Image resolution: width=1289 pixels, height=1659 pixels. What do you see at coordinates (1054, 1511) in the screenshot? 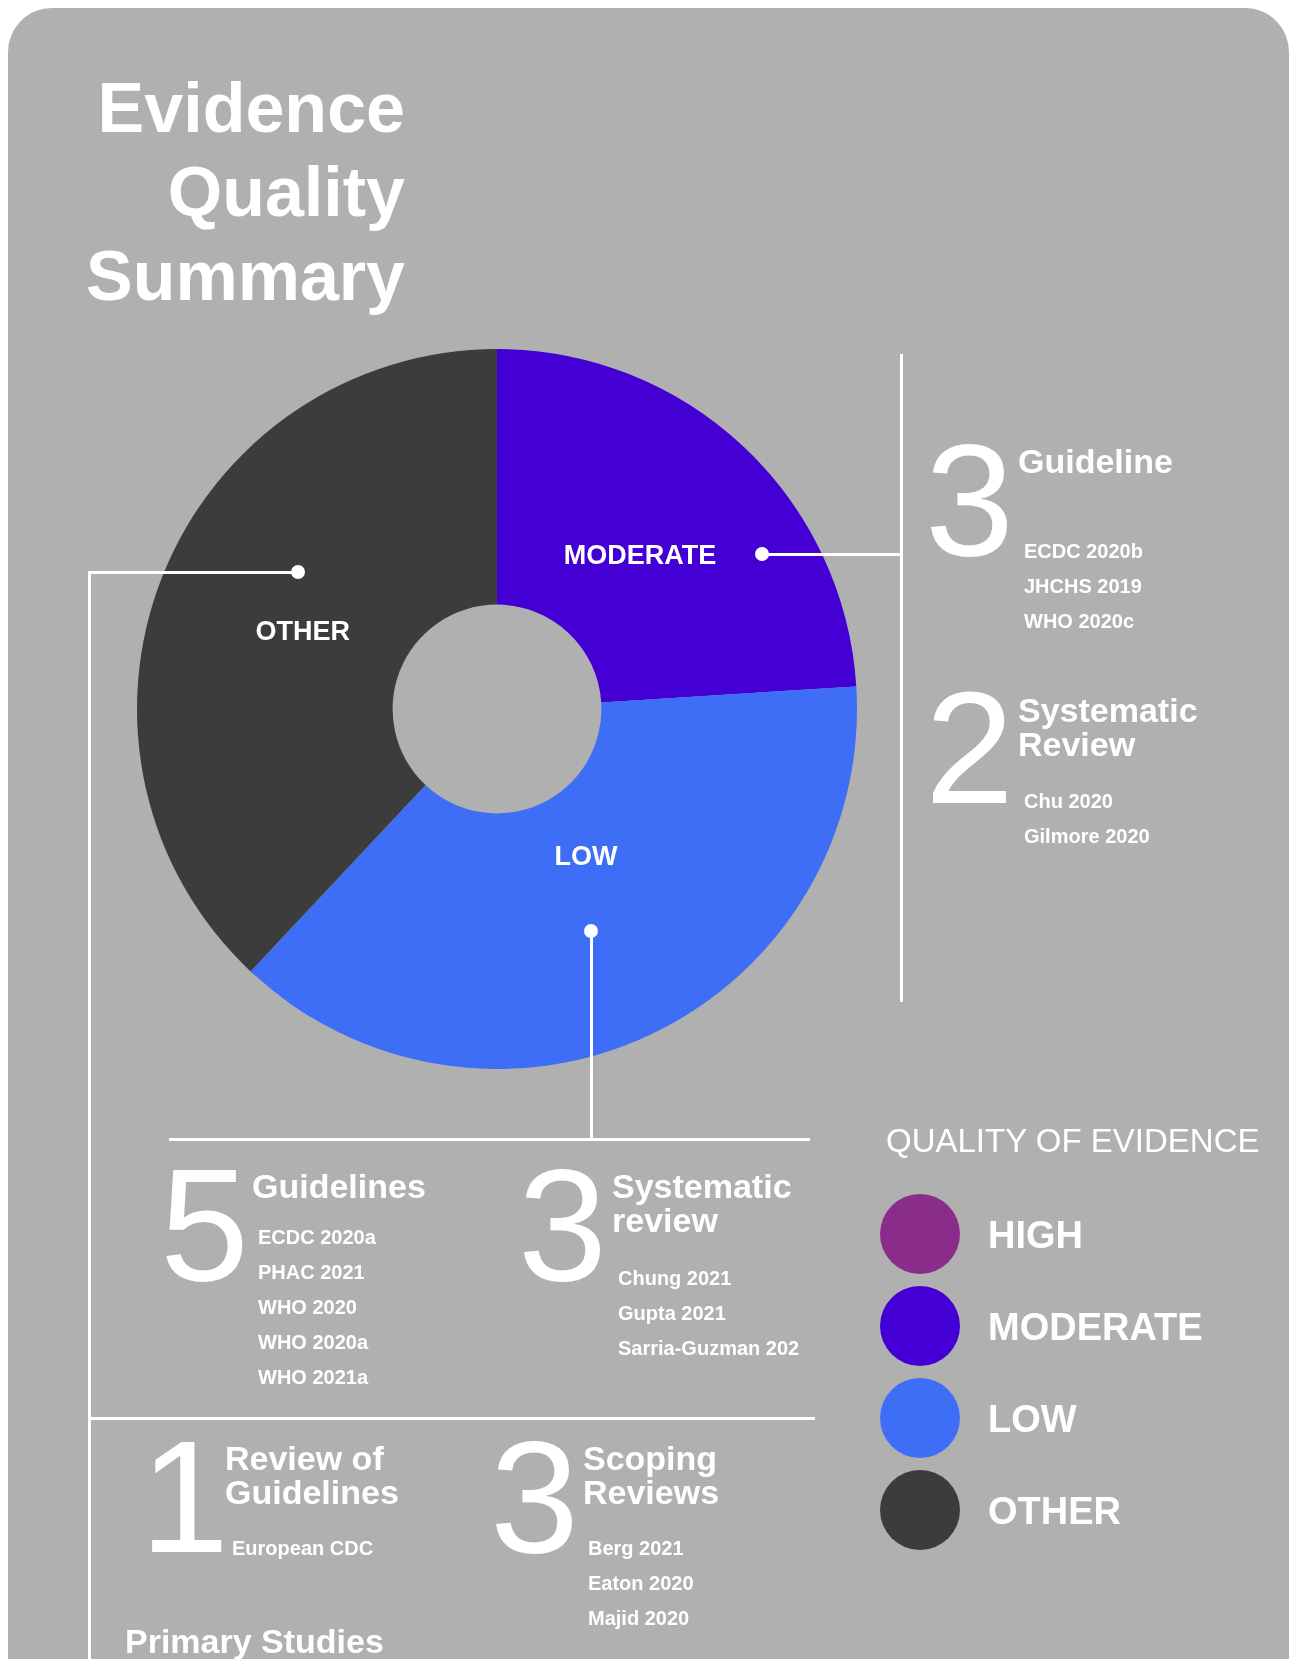
I see `legend-label: OTHER` at bounding box center [1054, 1511].